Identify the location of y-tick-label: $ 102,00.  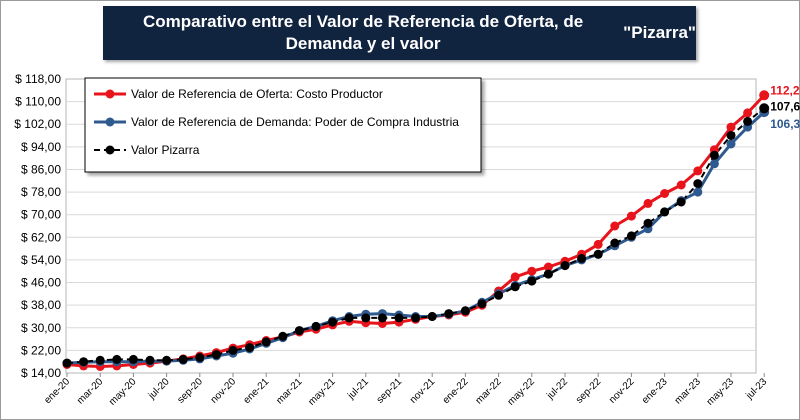
(37, 124).